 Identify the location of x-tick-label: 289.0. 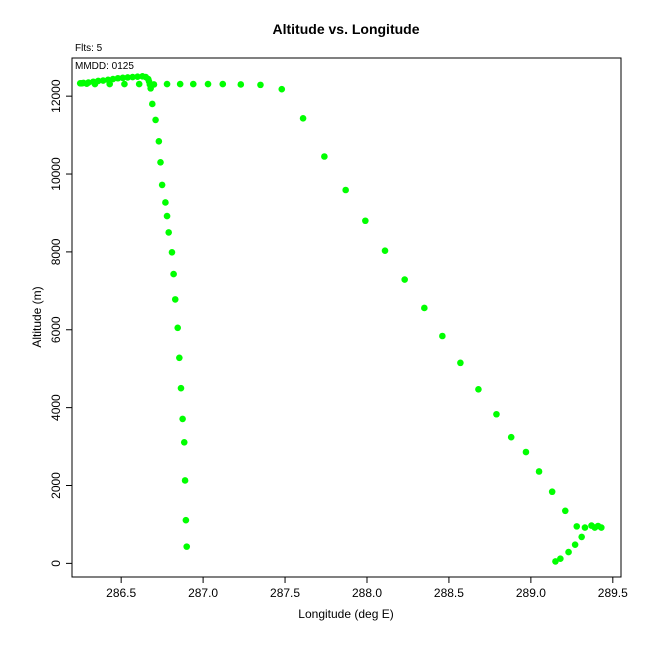
(531, 593).